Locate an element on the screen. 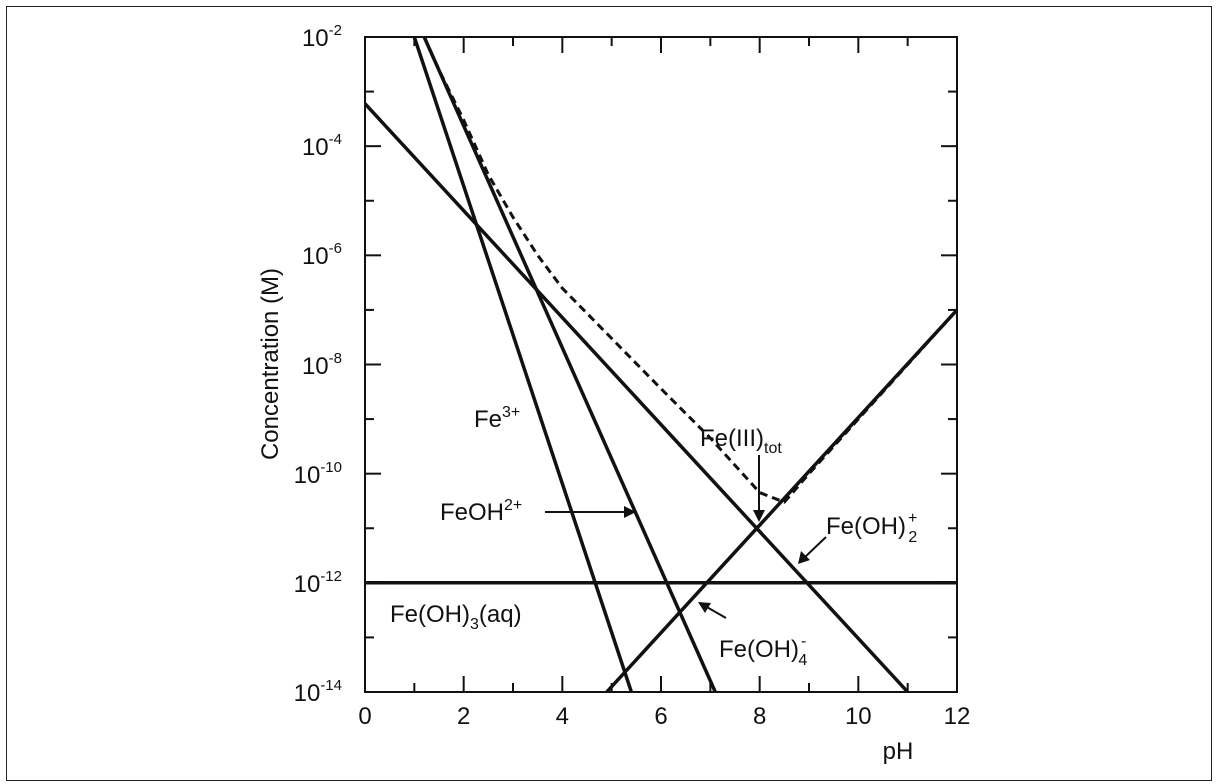 The height and width of the screenshot is (784, 1220). feoh2p-arrowhead is located at coordinates (804, 557).